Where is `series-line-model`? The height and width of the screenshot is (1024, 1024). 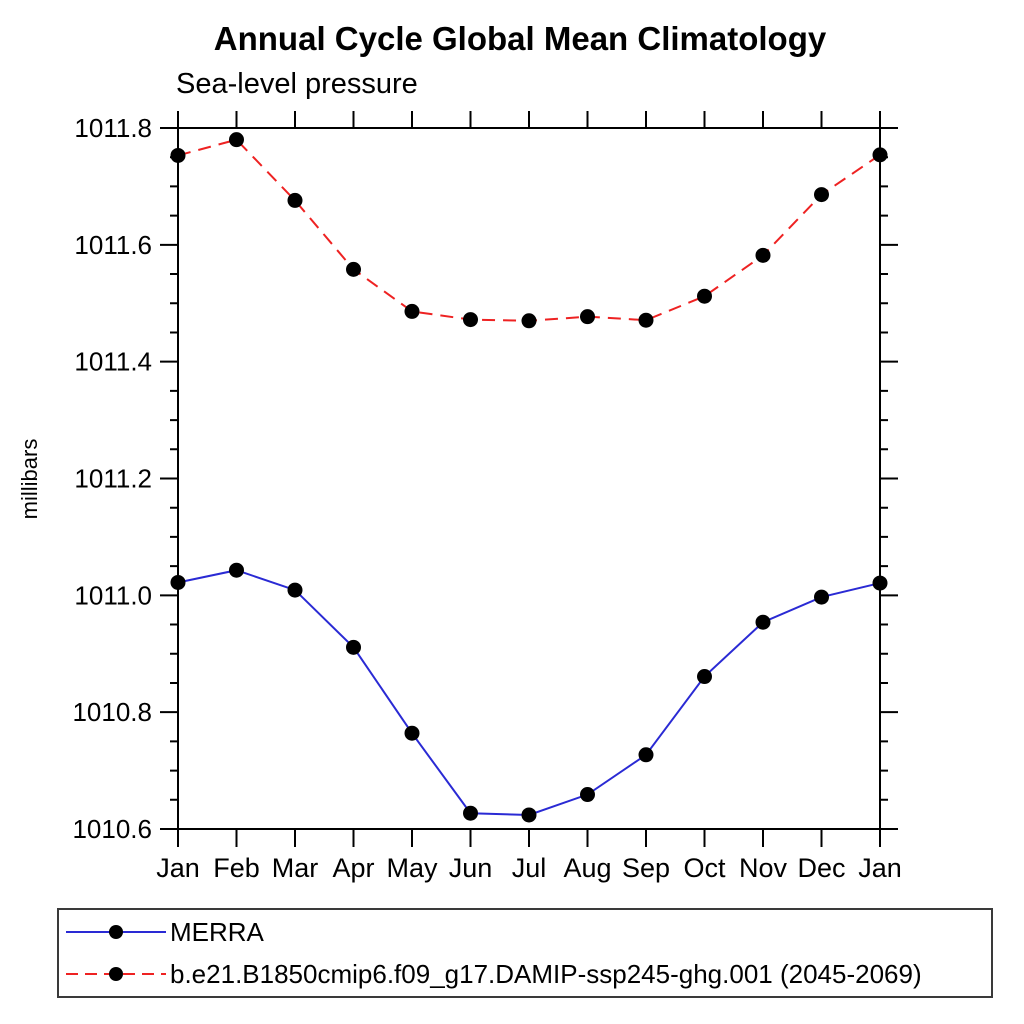
series-line-model is located at coordinates (529, 230).